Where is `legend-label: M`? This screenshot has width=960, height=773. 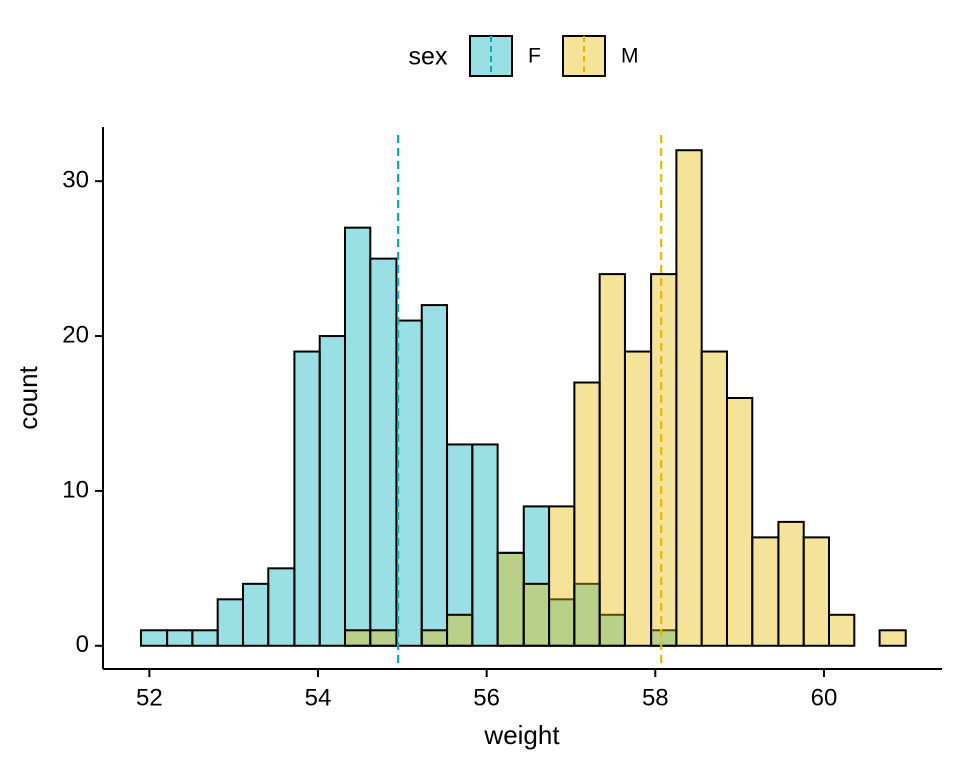
legend-label: M is located at coordinates (630, 56).